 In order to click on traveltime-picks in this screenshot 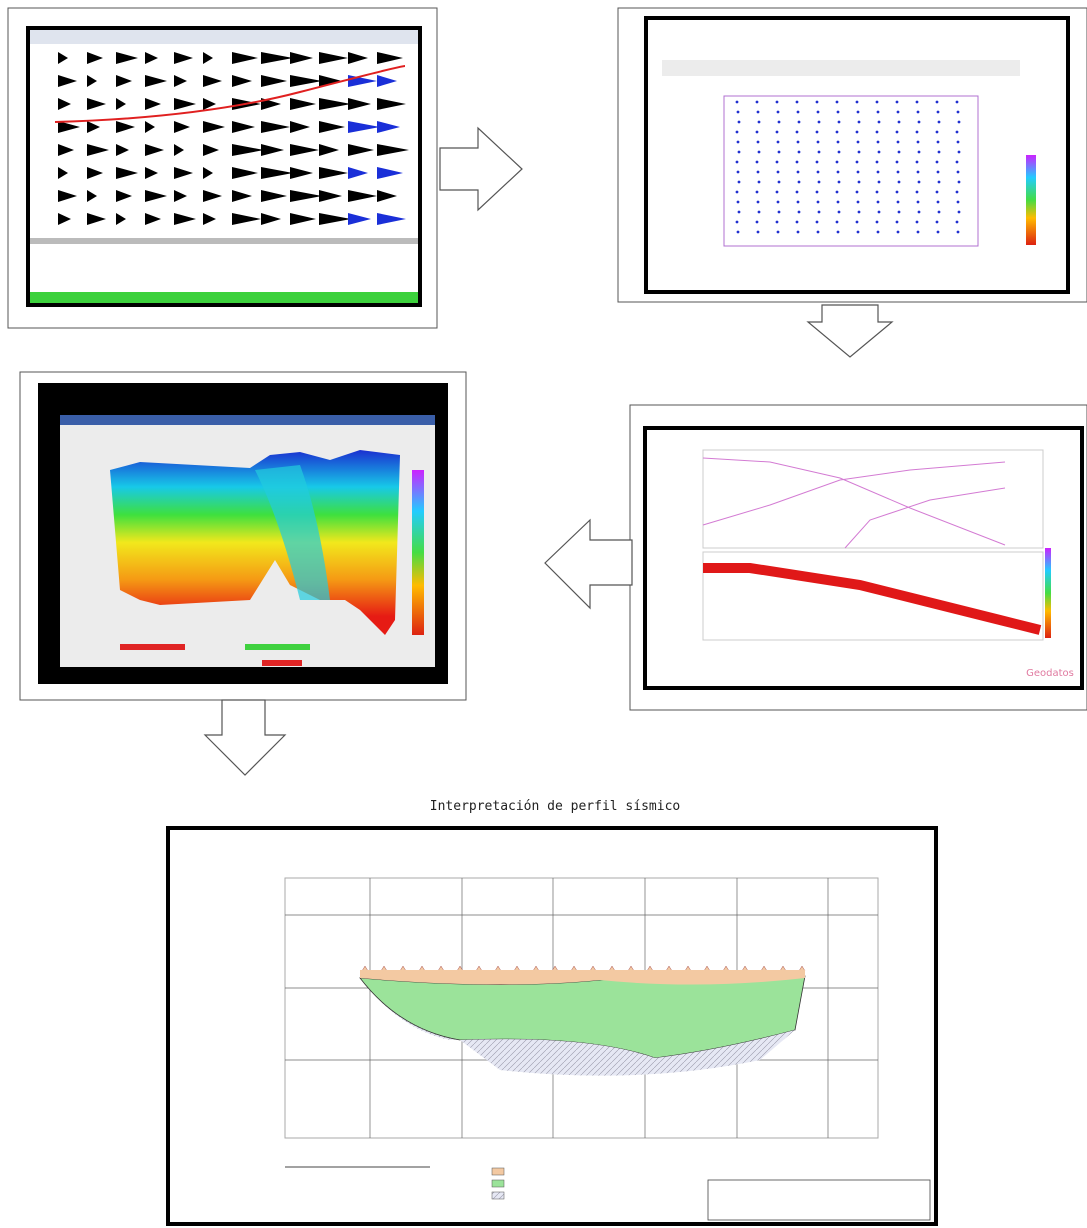, I will do `click(848, 167)`.